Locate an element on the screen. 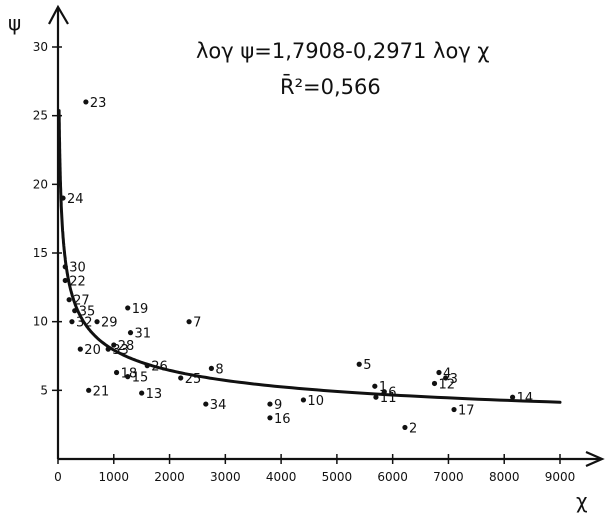 The width and height of the screenshot is (610, 514). data-point-label: 3 is located at coordinates (454, 379).